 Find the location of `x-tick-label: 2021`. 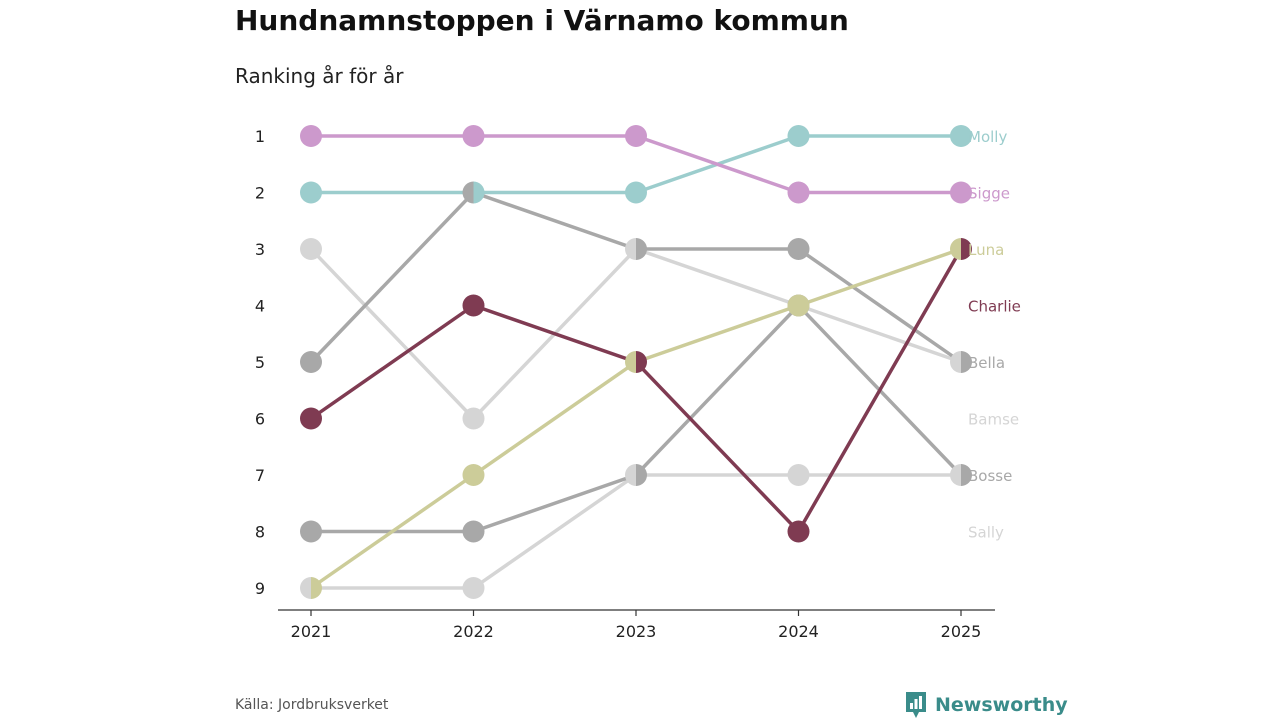

x-tick-label: 2021 is located at coordinates (311, 631).